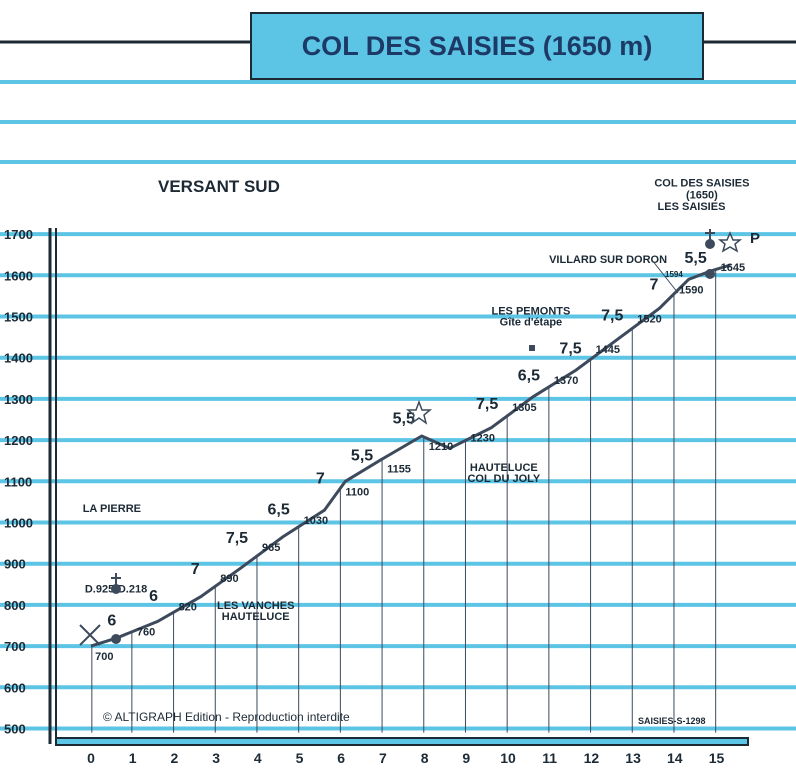 The image size is (796, 775). Describe the element at coordinates (383, 758) in the screenshot. I see `x-tick-7: 7` at that location.